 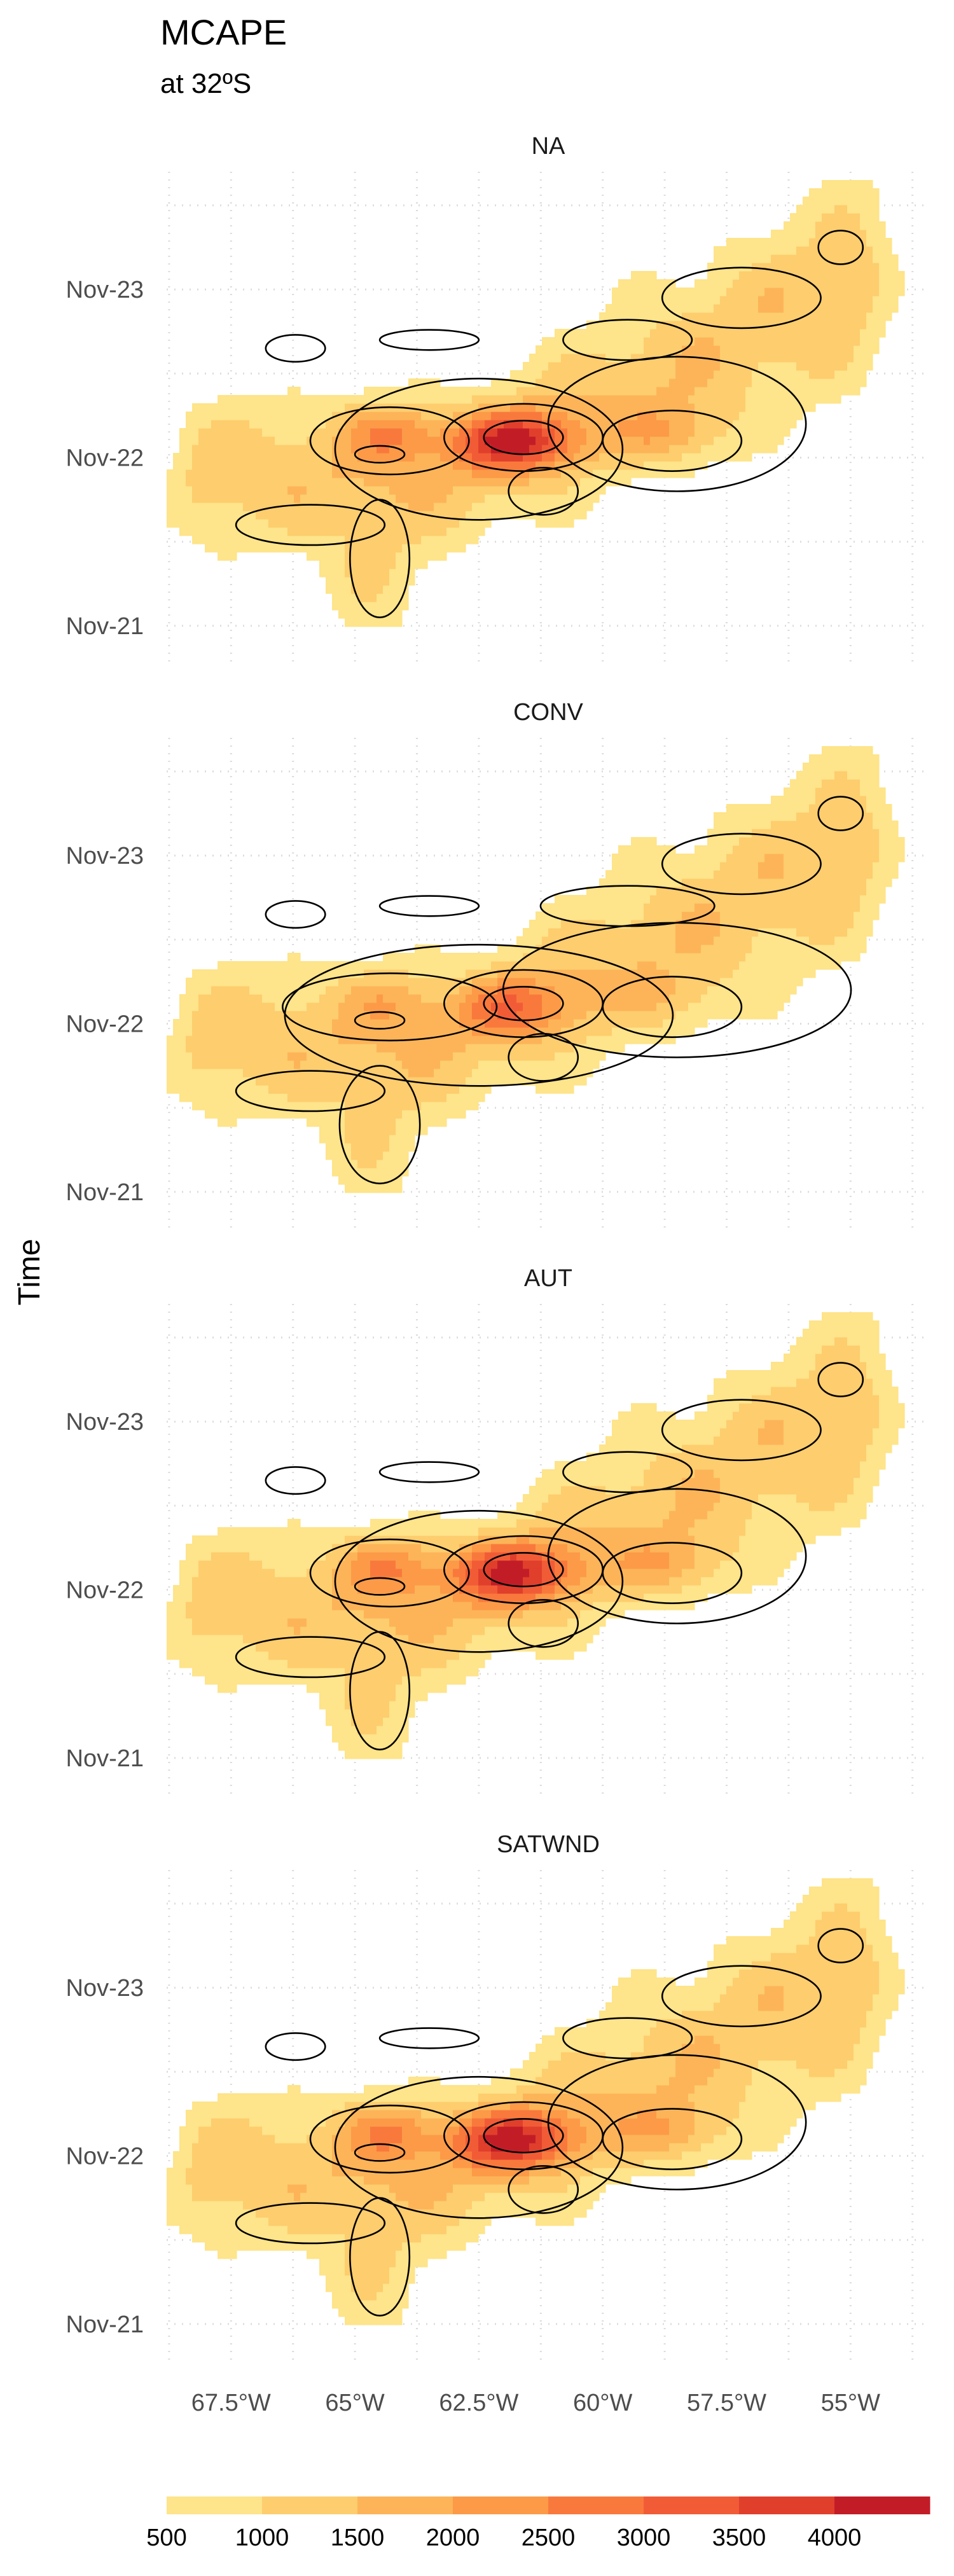 I want to click on contour-line, so click(x=543, y=491).